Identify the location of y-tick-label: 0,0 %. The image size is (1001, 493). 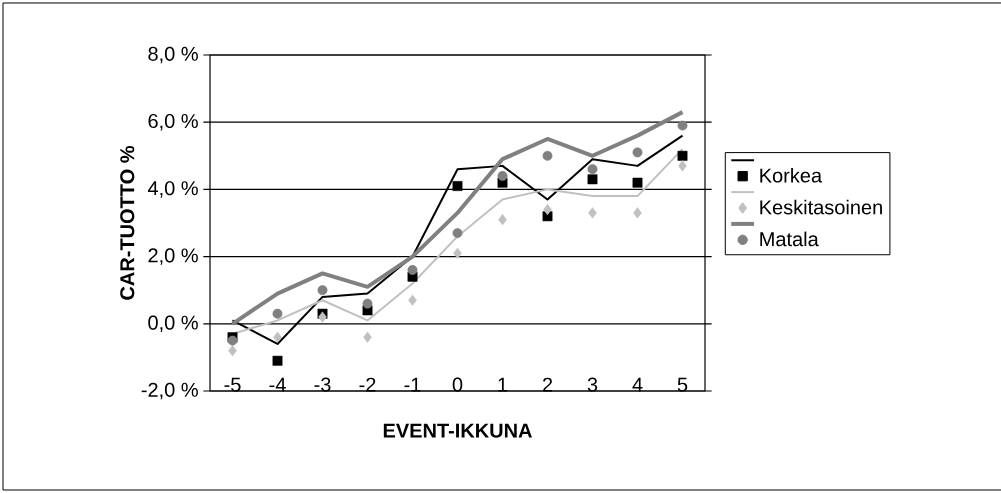
(173, 324).